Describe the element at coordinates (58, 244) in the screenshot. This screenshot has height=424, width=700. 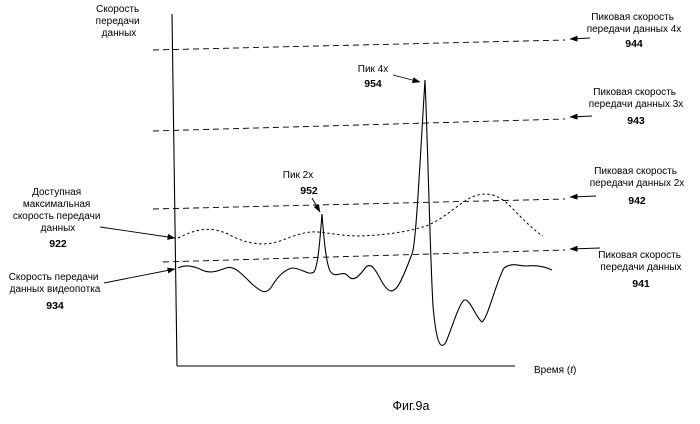
I see `available-rate-ref: 922` at that location.